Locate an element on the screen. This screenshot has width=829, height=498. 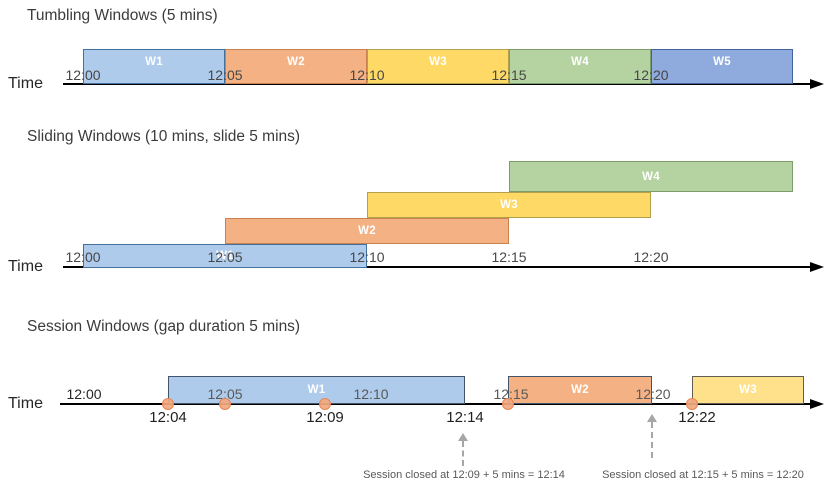
sliding-axis-arrowhead-icon is located at coordinates (817, 267).